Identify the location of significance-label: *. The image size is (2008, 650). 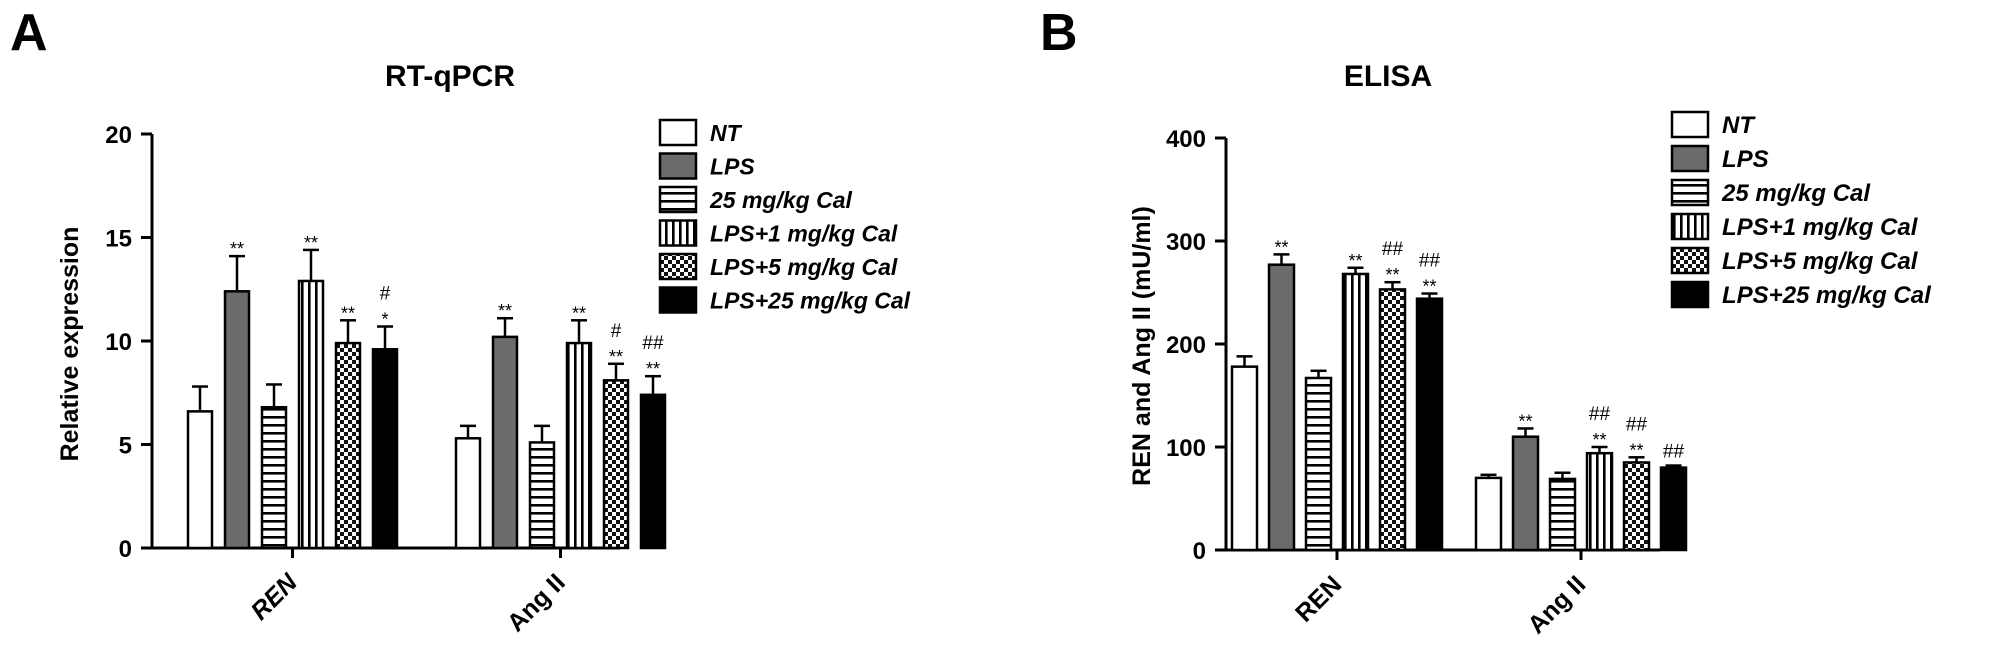
(384, 320).